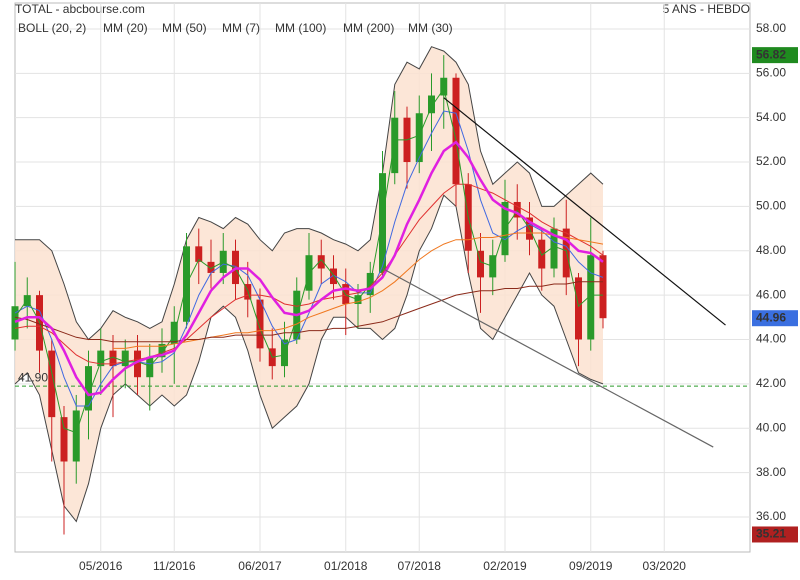 This screenshot has width=800, height=580. What do you see at coordinates (771, 54) in the screenshot?
I see `price-badge-label: 56.82` at bounding box center [771, 54].